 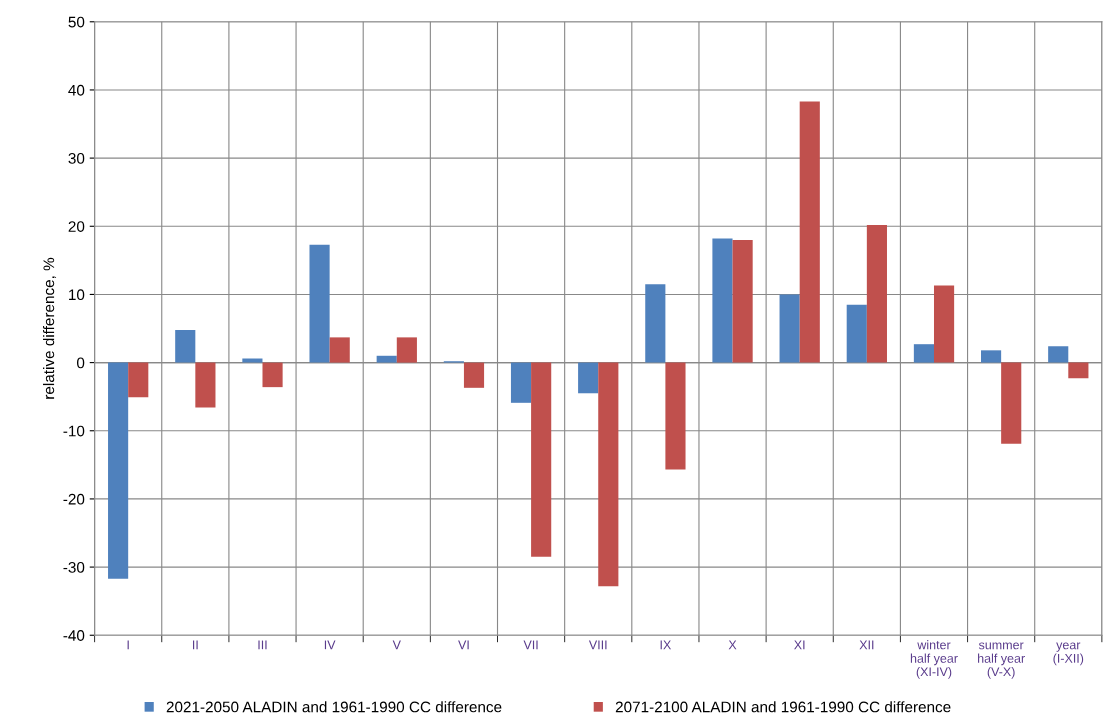 I want to click on y-tick-label: 30, so click(x=76, y=158).